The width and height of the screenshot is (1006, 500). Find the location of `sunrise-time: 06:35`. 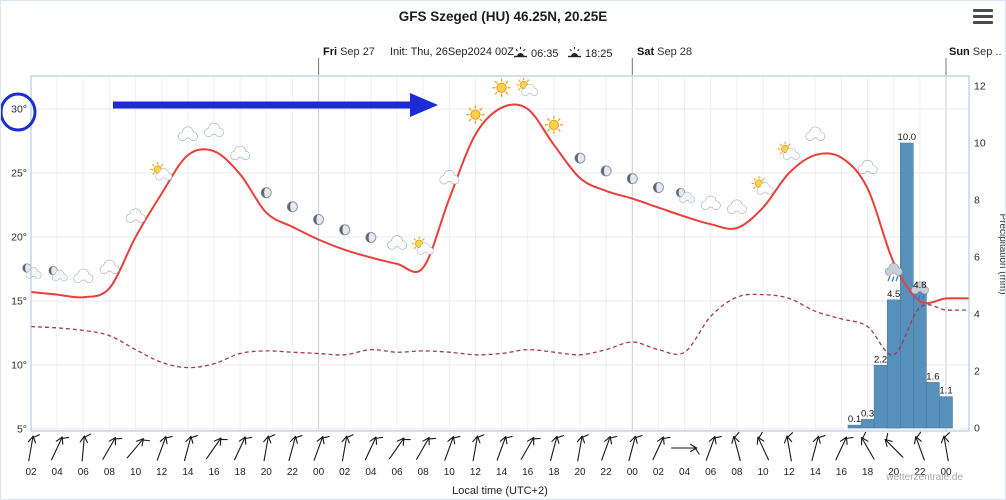

sunrise-time: 06:35 is located at coordinates (545, 54).